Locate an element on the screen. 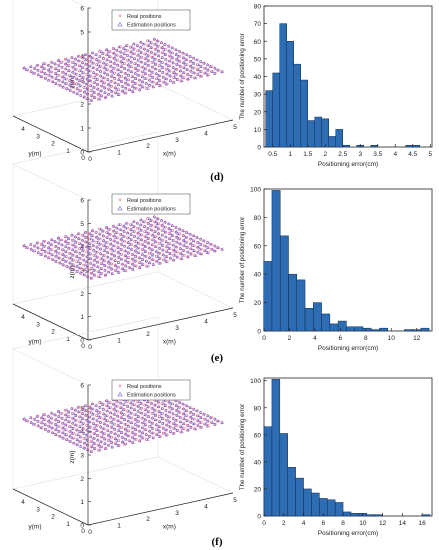  x-tick-label: 1 is located at coordinates (119, 341).